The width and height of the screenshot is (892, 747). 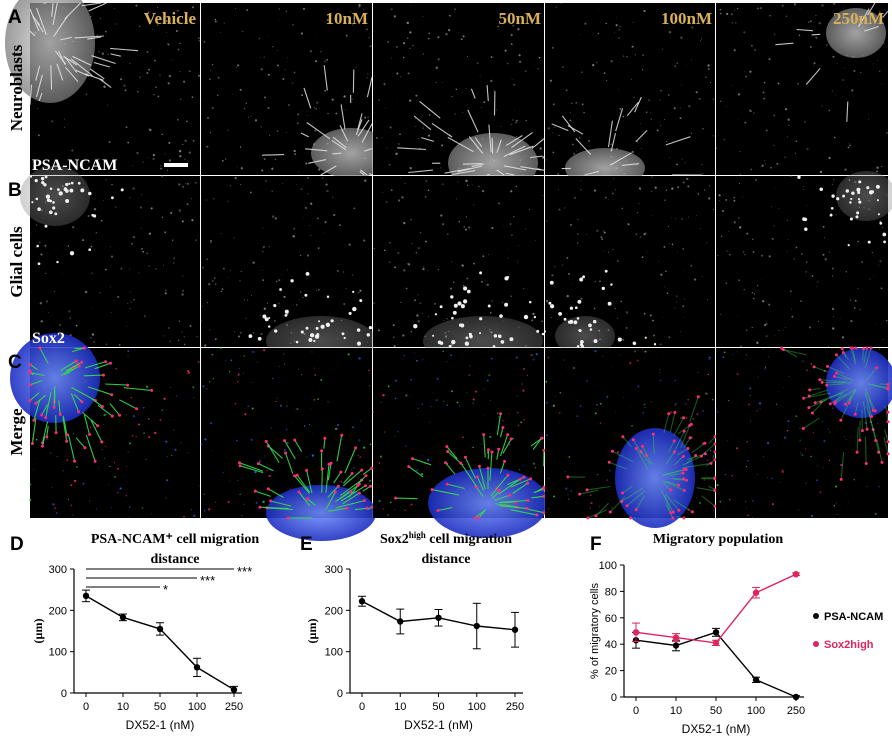 I want to click on panel-letter-d: D, so click(x=17, y=544).